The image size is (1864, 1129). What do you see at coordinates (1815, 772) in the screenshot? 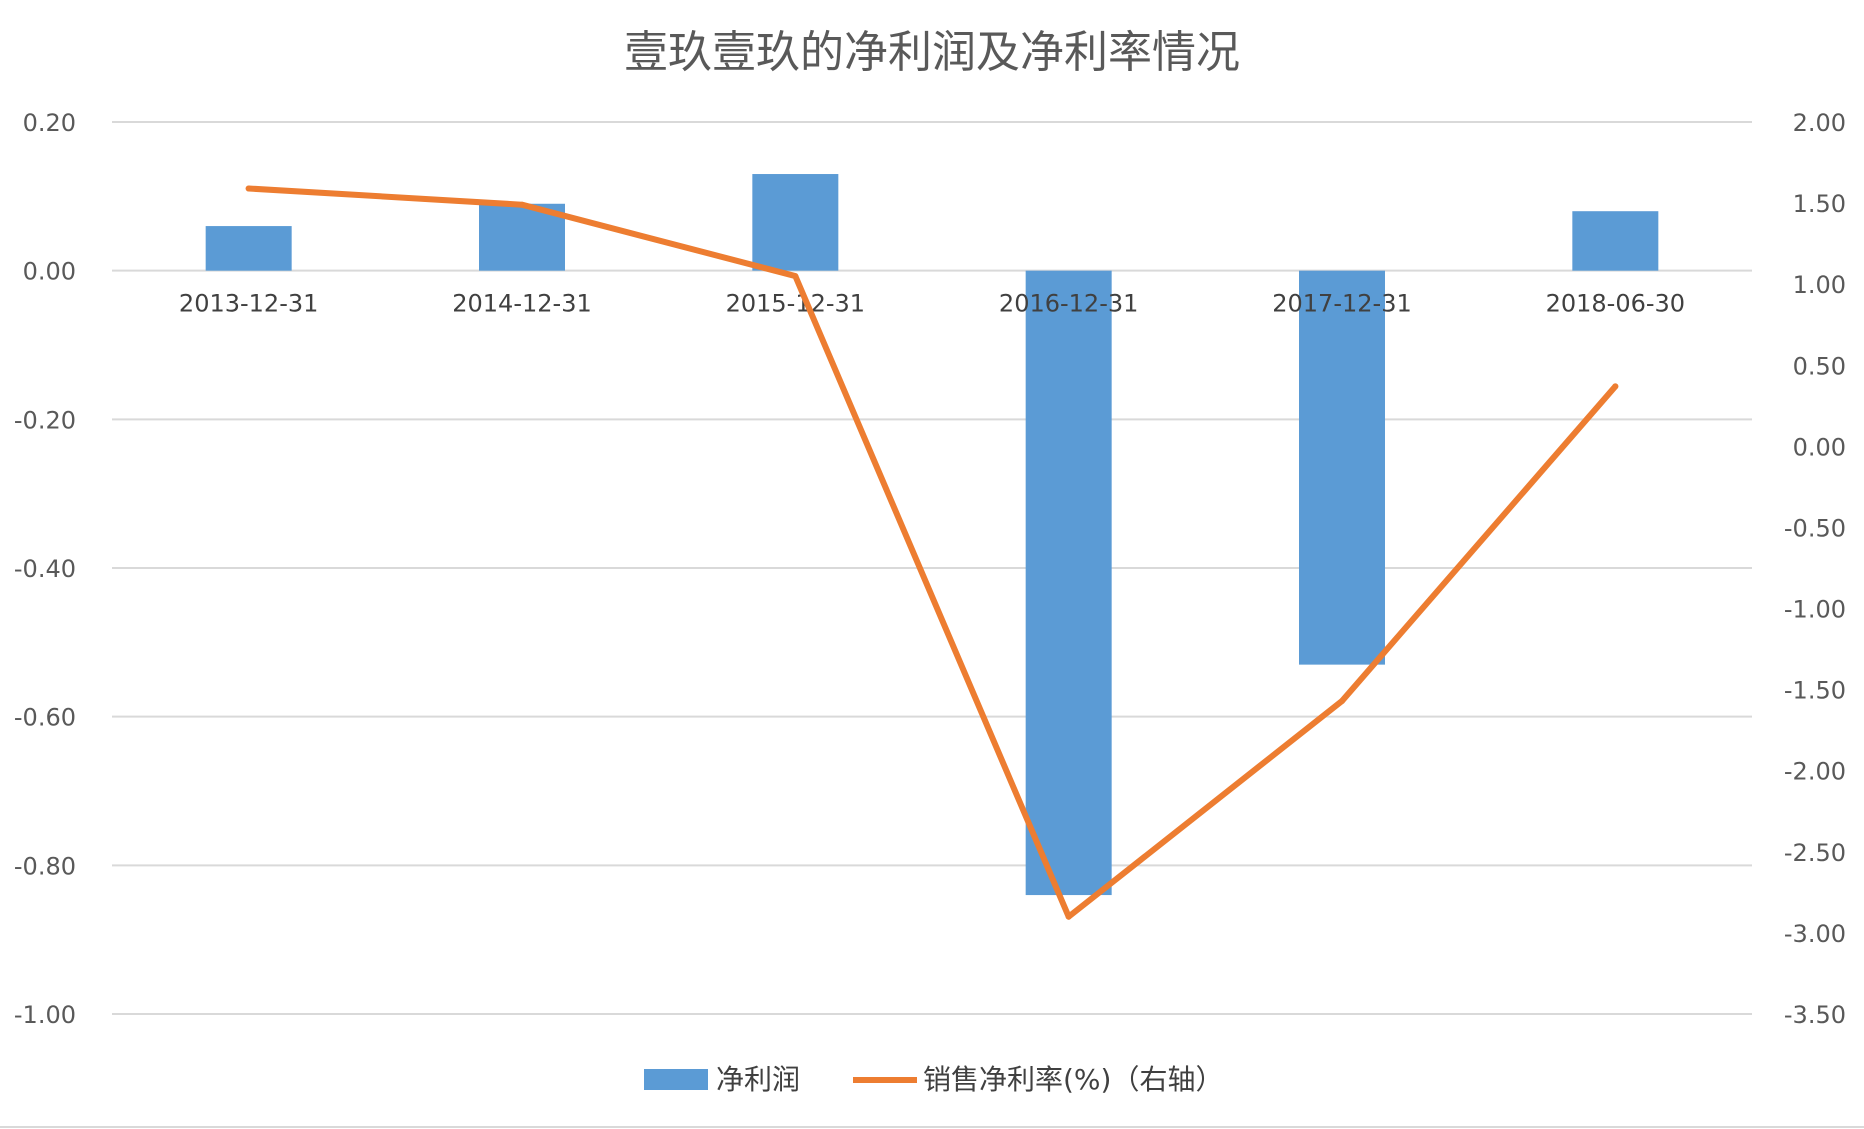
I see `right-axis-tick-label: -2.00` at bounding box center [1815, 772].